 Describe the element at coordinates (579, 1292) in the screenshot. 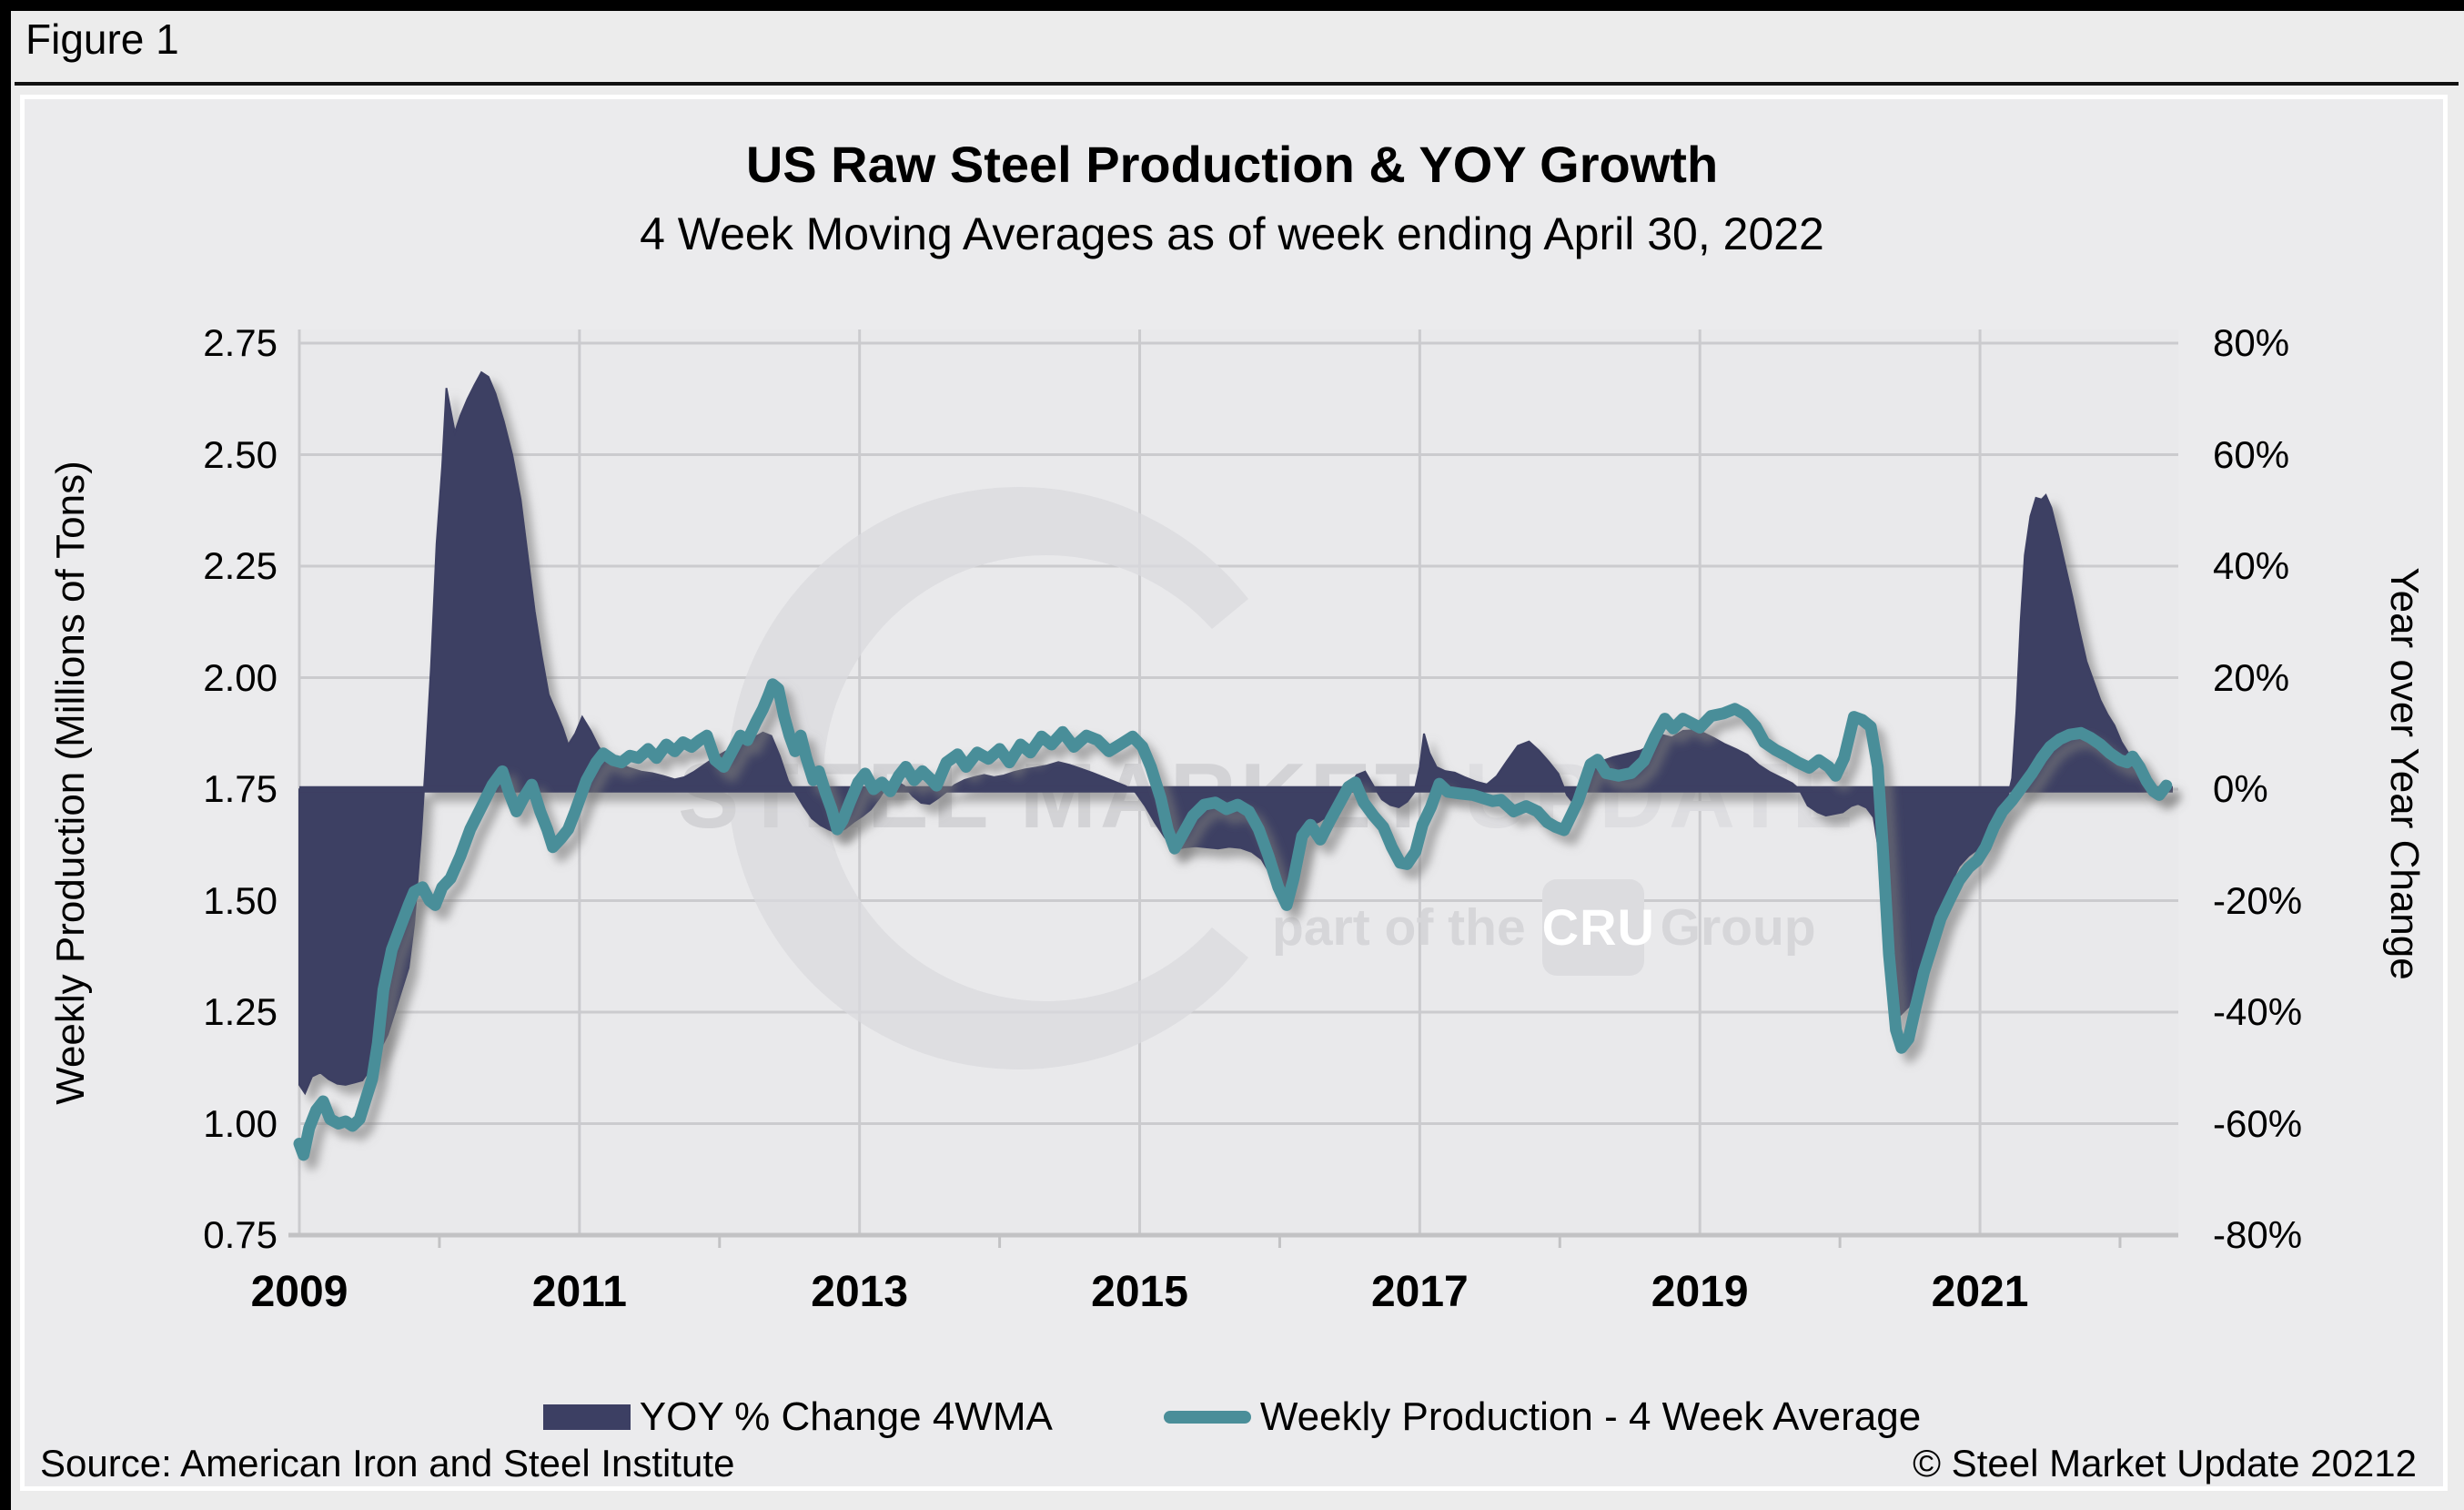

I see `x-axis-tick-label: 2011` at that location.